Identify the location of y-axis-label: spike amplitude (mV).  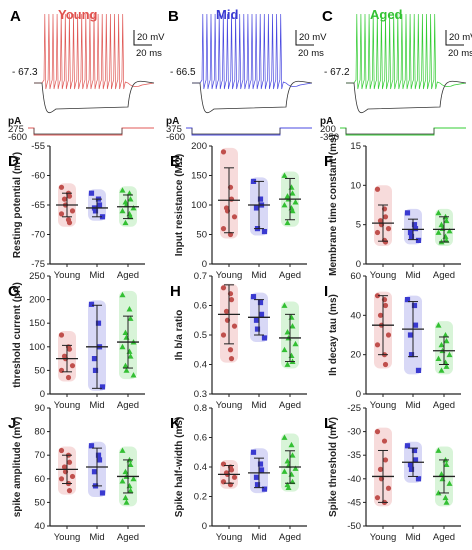
(17, 467).